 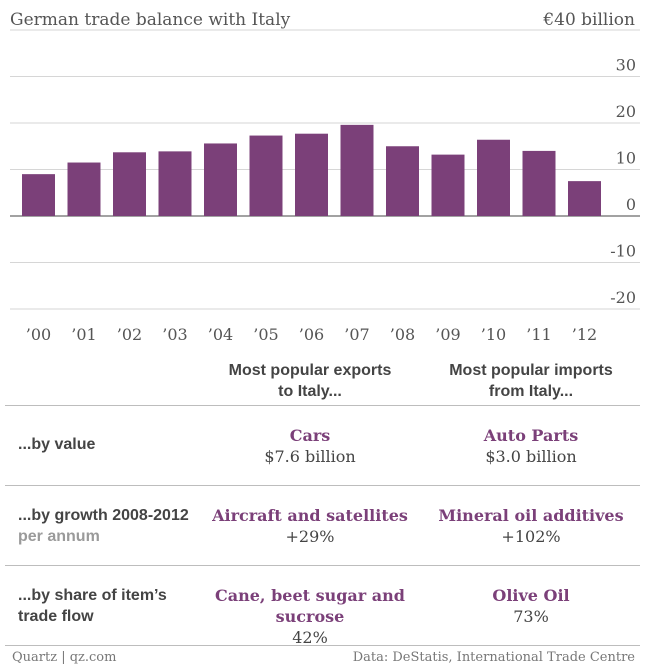 What do you see at coordinates (310, 456) in the screenshot?
I see `export-value: $7.6 billion` at bounding box center [310, 456].